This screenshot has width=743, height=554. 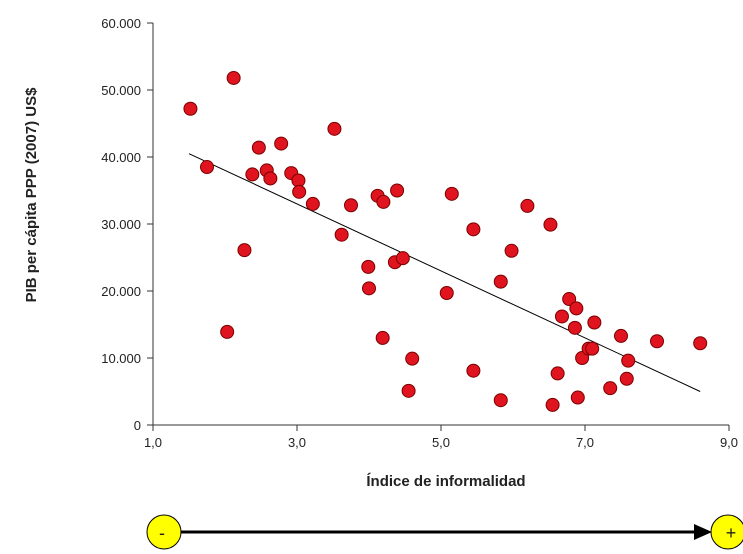 I want to click on x-axis-title: Índice de informalidad, so click(x=445, y=481).